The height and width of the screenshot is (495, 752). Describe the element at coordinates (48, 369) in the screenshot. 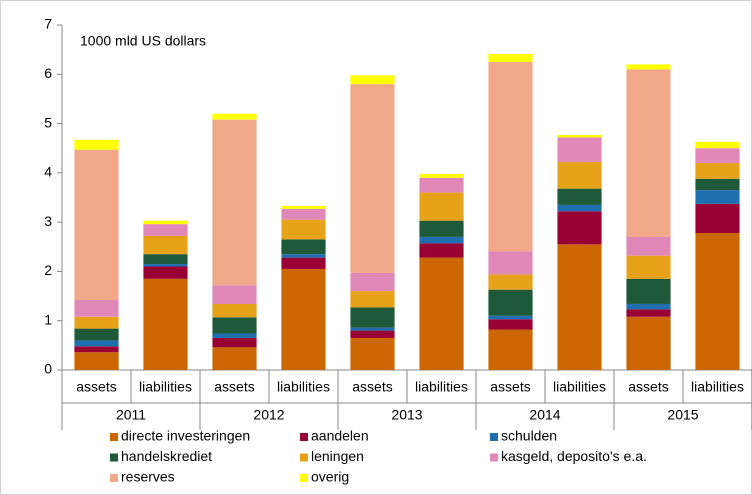

I see `y-tick-label: 0` at that location.